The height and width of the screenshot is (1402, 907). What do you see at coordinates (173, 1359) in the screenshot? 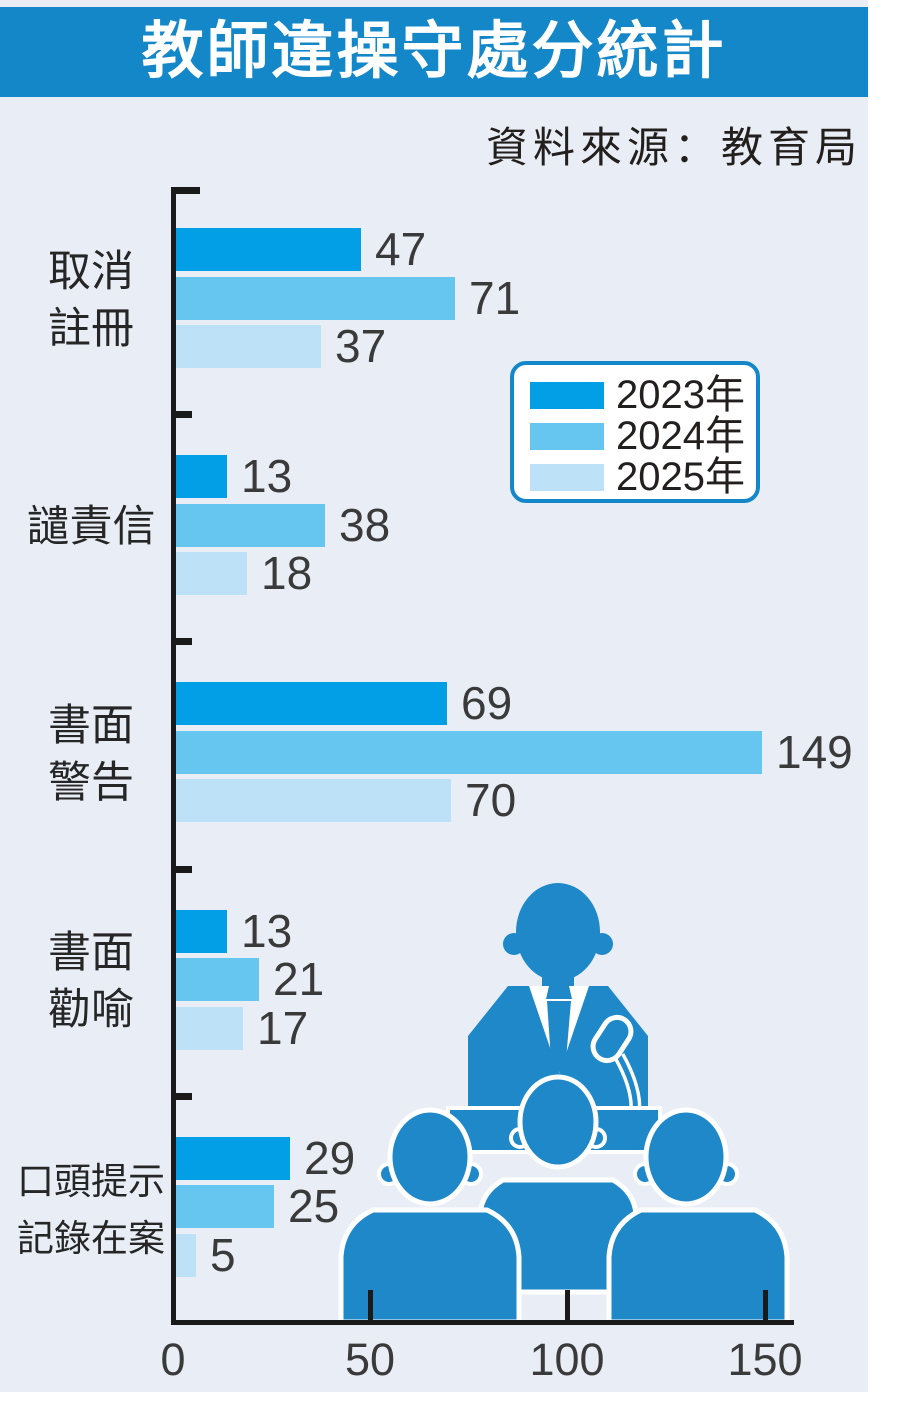
I see `x-axis-label: 0` at bounding box center [173, 1359].